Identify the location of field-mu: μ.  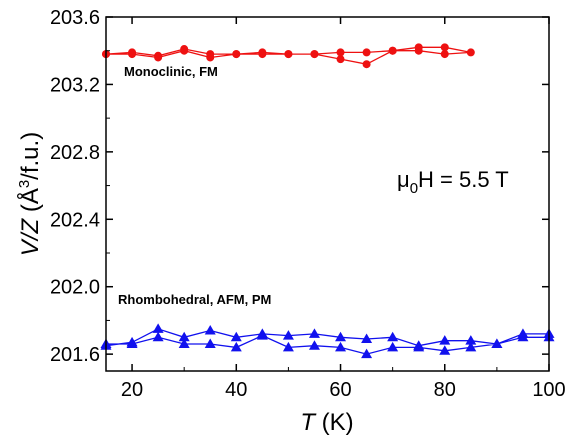
(403, 179).